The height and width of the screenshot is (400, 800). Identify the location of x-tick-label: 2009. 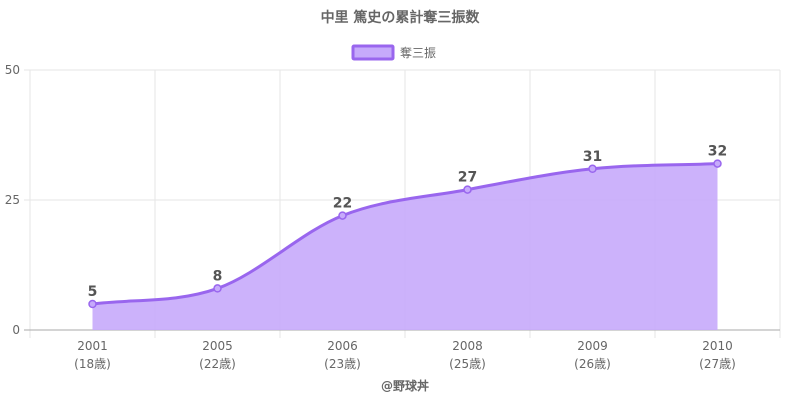
(592, 346).